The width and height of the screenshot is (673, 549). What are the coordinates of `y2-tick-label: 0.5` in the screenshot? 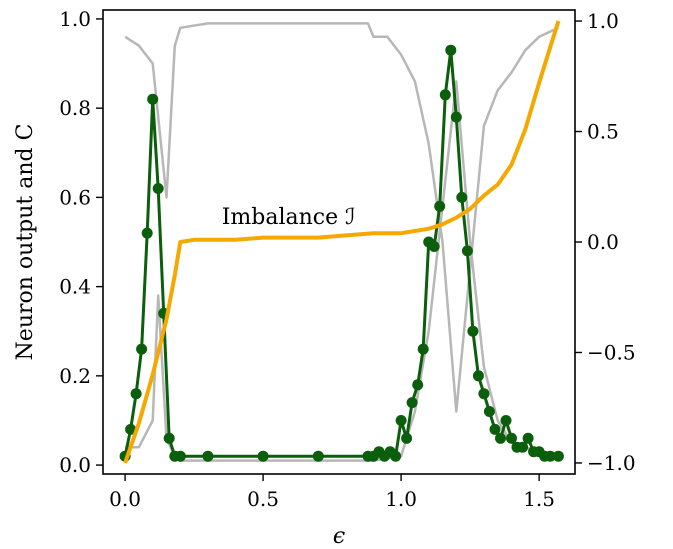 It's located at (603, 132).